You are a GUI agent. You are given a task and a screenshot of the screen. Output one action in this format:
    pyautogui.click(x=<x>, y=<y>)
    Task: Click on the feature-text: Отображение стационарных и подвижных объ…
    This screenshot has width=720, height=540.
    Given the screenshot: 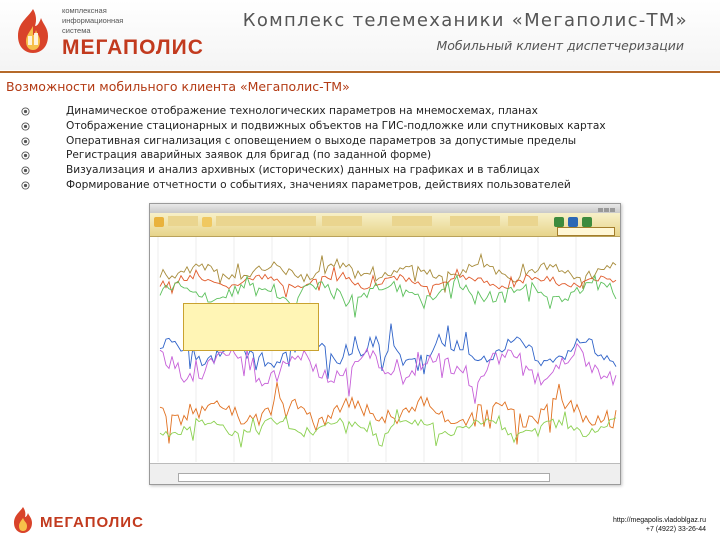 What is the action you would take?
    pyautogui.click(x=336, y=125)
    